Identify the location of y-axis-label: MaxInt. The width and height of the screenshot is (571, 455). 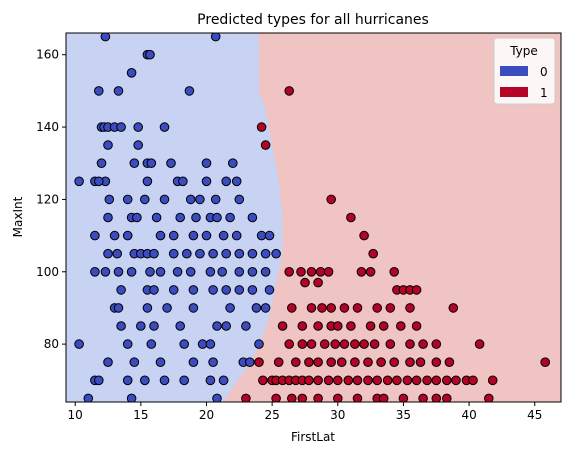
(18, 216).